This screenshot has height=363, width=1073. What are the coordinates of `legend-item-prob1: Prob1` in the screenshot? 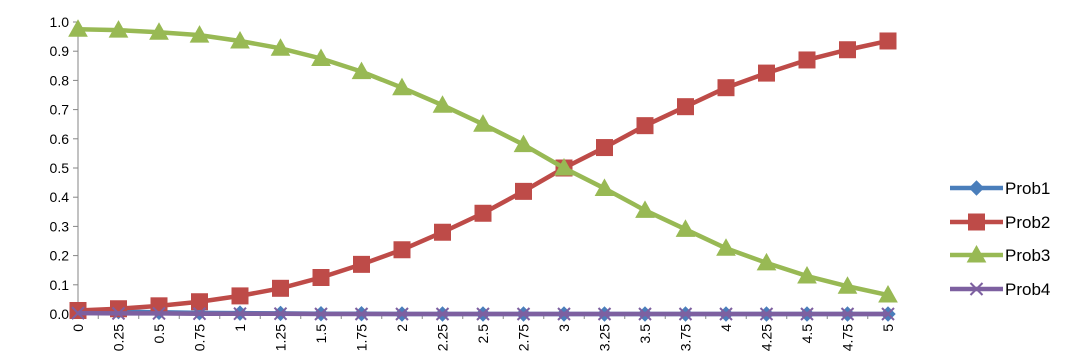 It's located at (1000, 188).